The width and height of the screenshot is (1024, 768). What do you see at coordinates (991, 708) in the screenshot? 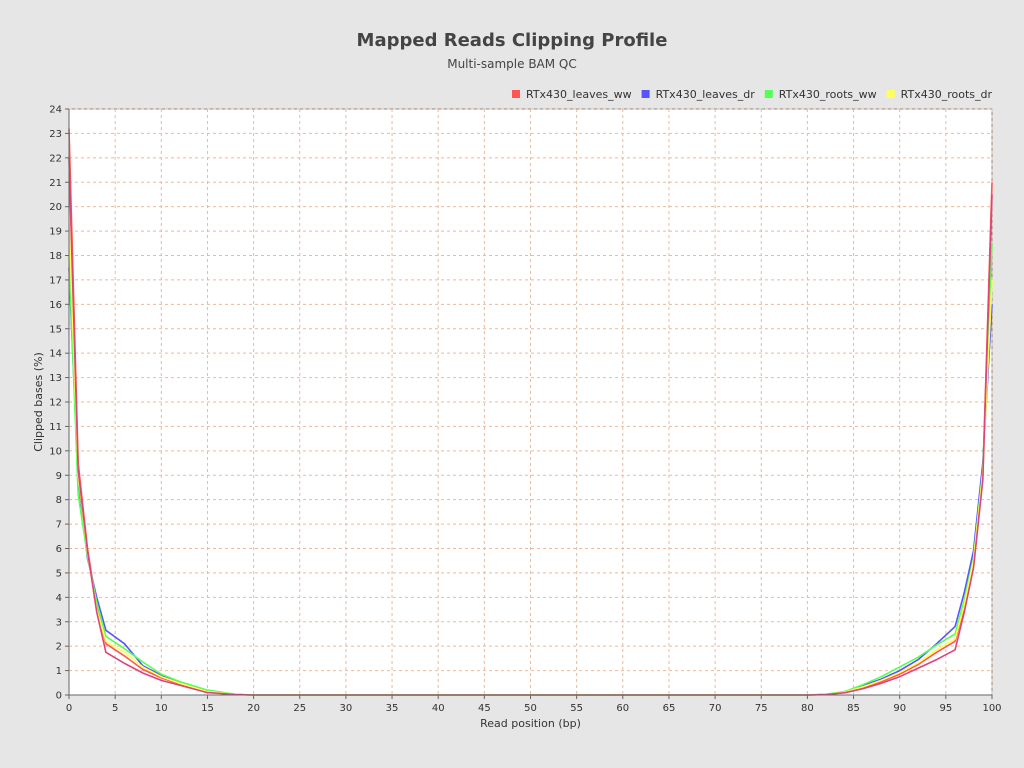
I see `x-tick-label: 100` at bounding box center [991, 708].